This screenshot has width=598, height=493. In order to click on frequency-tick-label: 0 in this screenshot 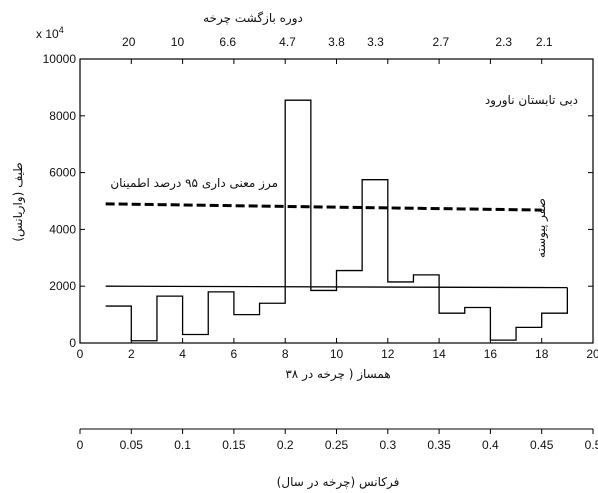, I will do `click(80, 445)`.